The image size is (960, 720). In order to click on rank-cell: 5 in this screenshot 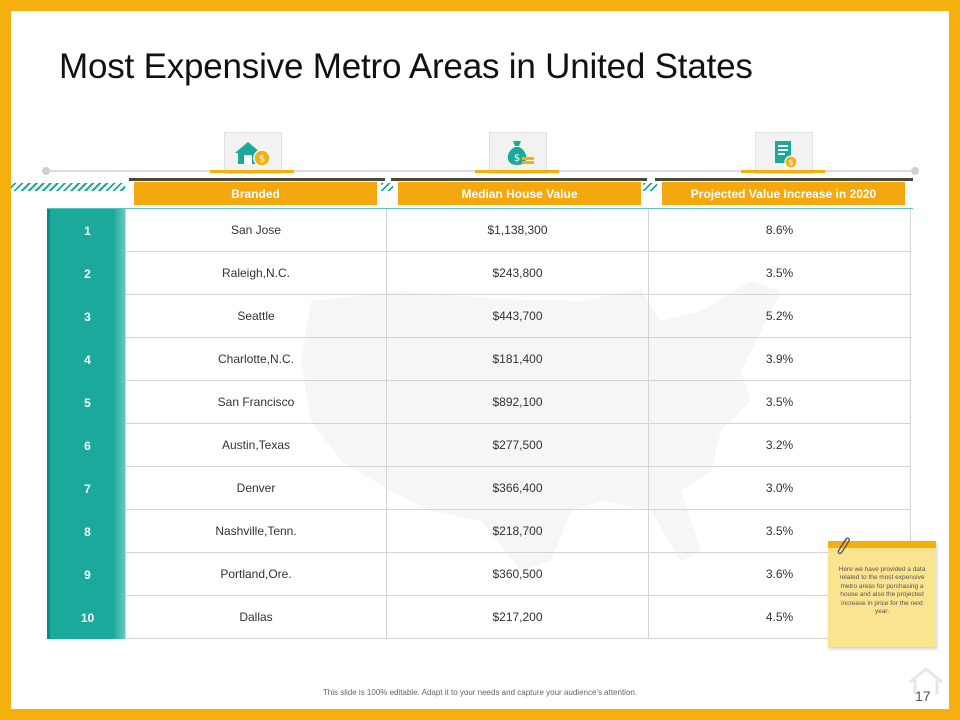, I will do `click(86, 402)`.